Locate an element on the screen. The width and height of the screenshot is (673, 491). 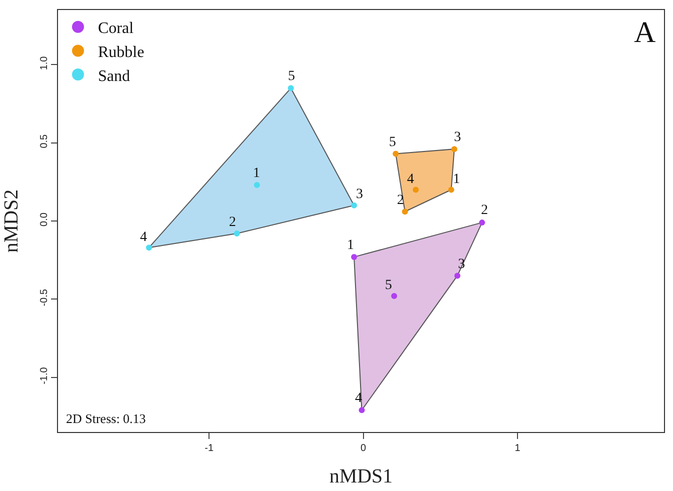
y-tick-label: 1.0 is located at coordinates (44, 63).